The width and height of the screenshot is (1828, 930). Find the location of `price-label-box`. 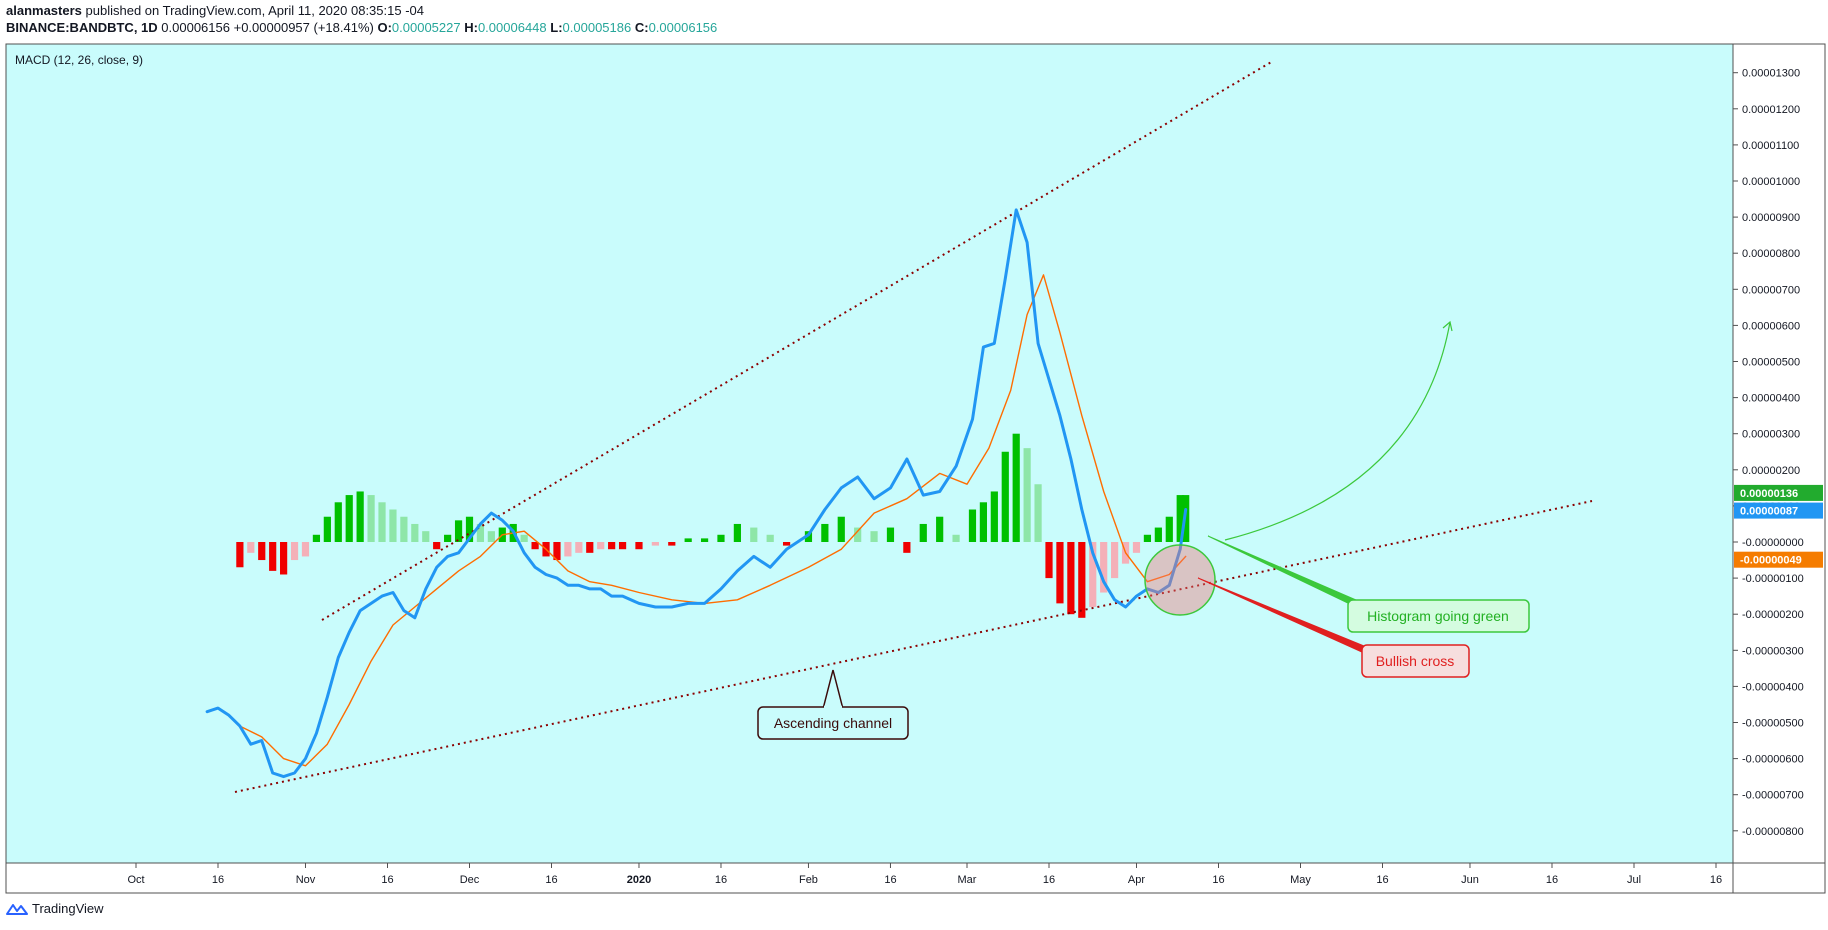

price-label-box is located at coordinates (1778, 559).